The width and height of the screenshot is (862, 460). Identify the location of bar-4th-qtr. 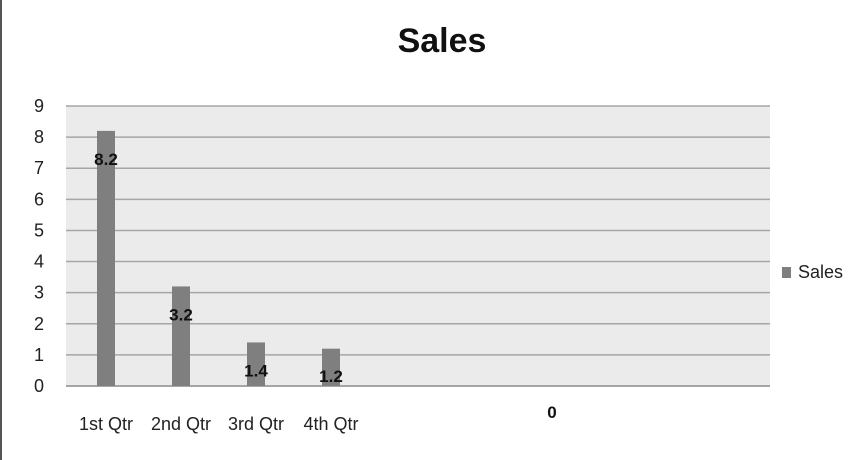
(331, 367).